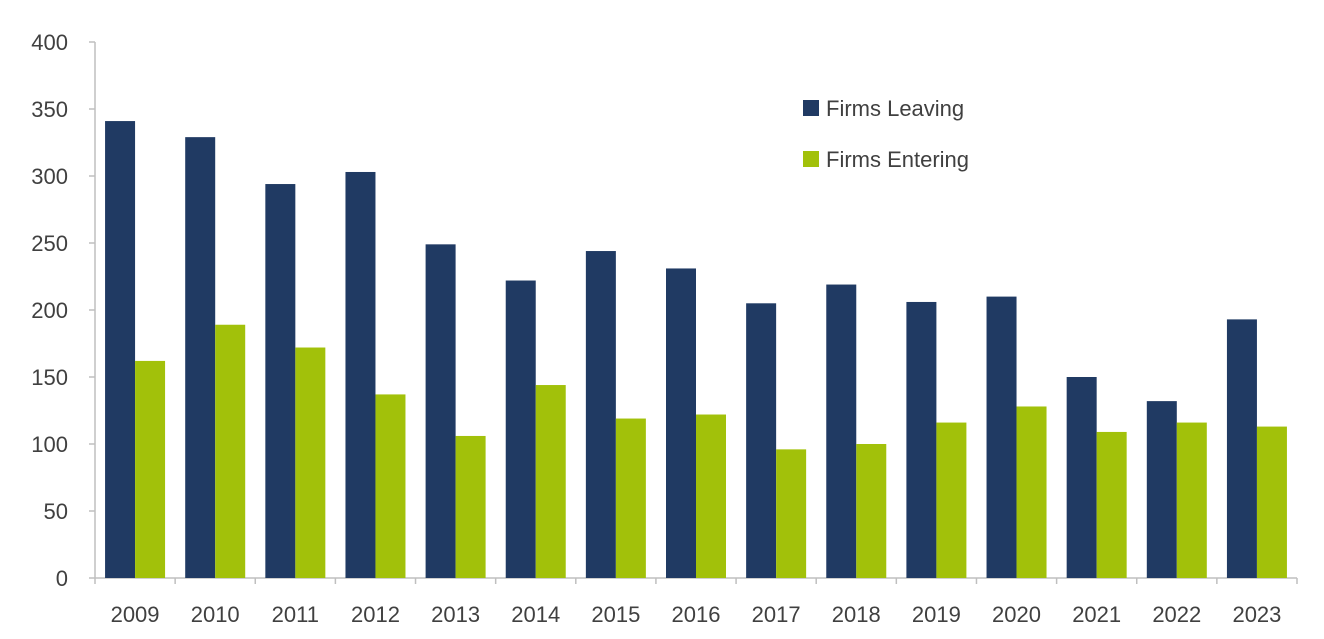  Describe the element at coordinates (897, 159) in the screenshot. I see `legend-label-firms-entering: Firms Entering` at that location.